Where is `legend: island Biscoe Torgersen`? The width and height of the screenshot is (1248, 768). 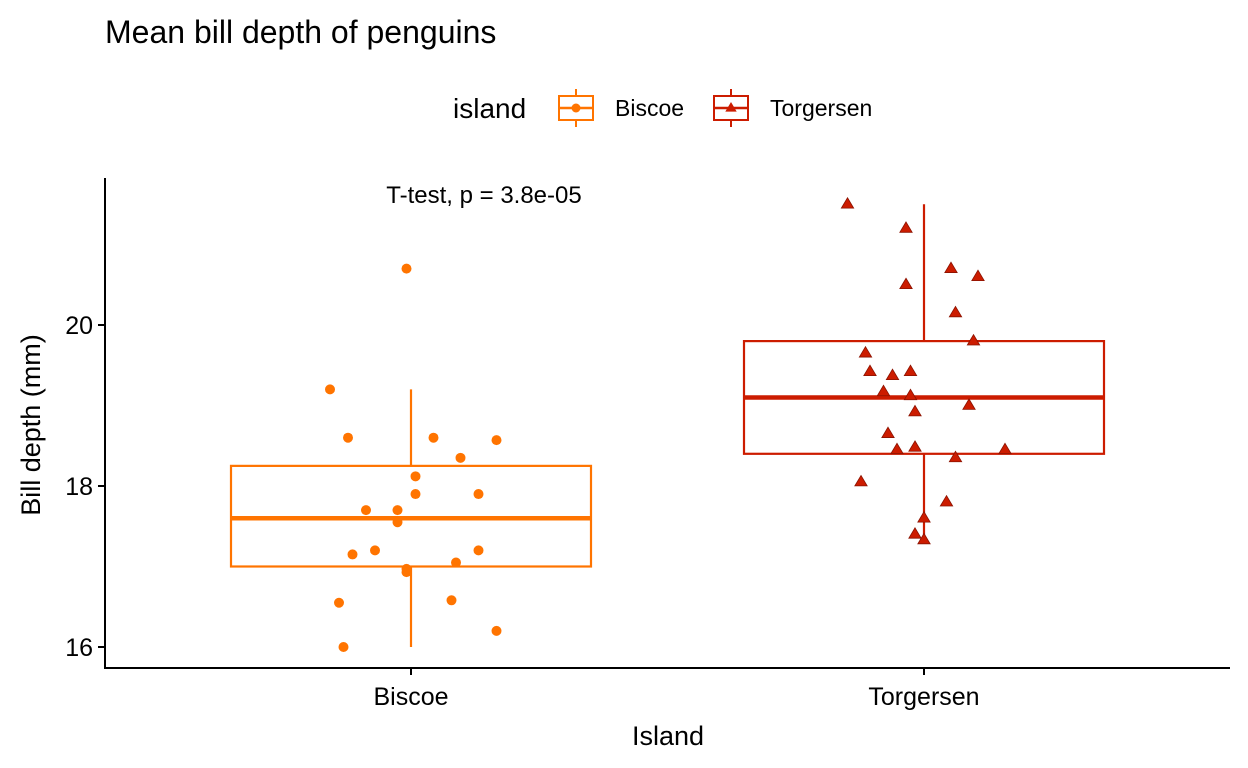 legend: island Biscoe Torgersen is located at coordinates (662, 108).